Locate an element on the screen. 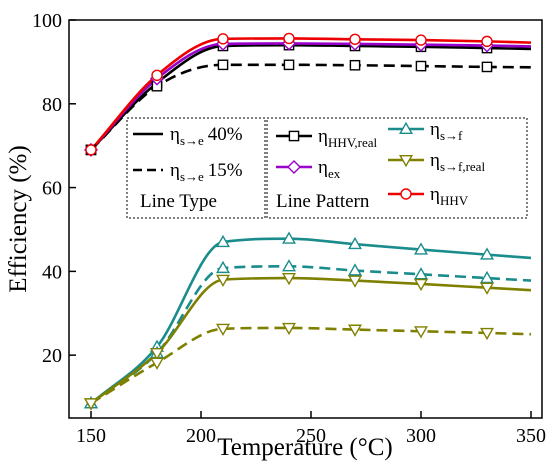 Image resolution: width=550 pixels, height=466 pixels. y-tick-label: 60 is located at coordinates (52, 189).